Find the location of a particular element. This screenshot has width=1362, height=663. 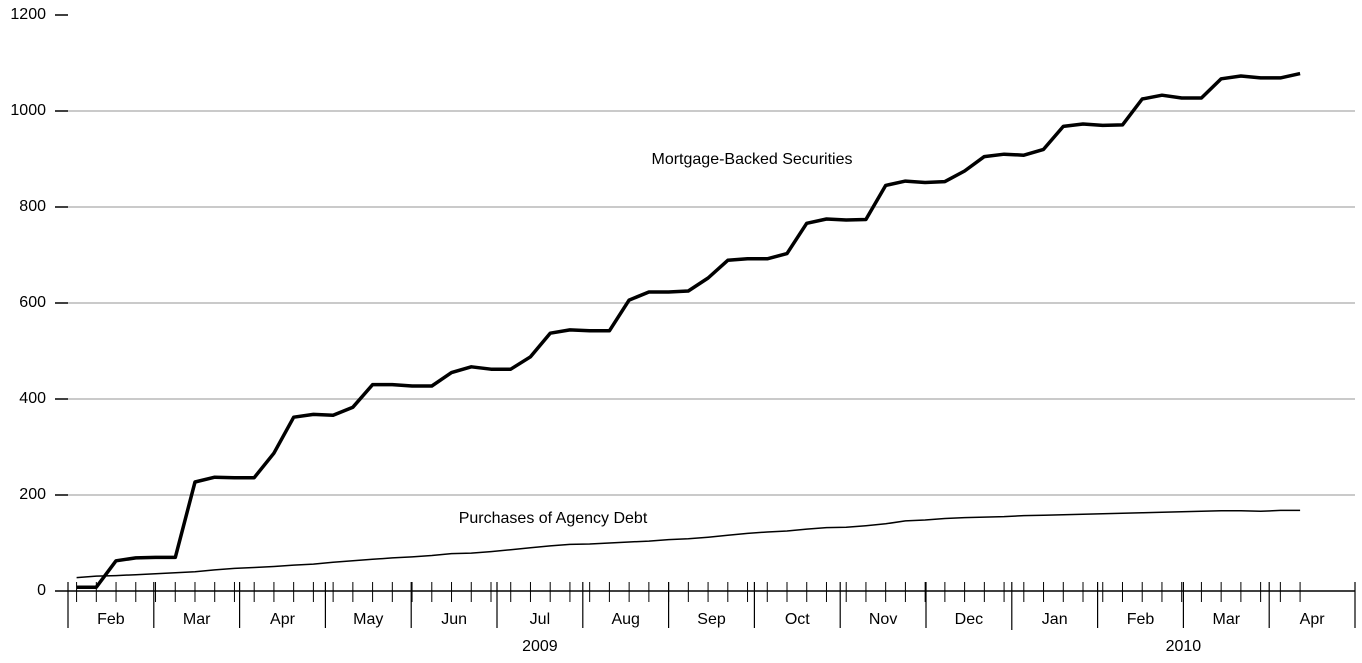

year-label: 2010 is located at coordinates (1184, 646).